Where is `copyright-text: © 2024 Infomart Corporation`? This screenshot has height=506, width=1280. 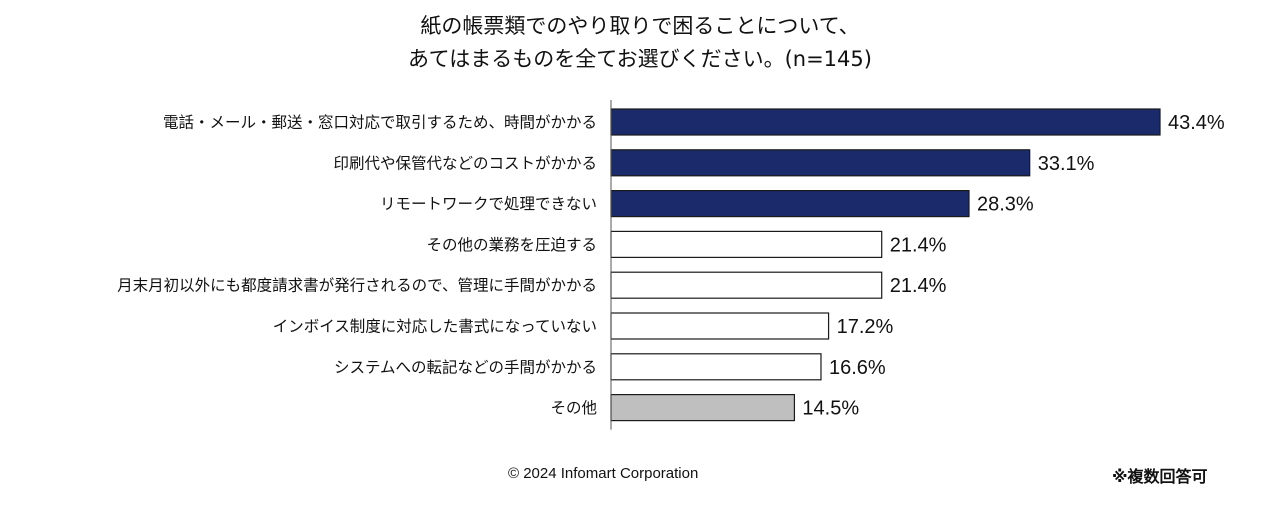
copyright-text: © 2024 Infomart Corporation is located at coordinates (603, 473).